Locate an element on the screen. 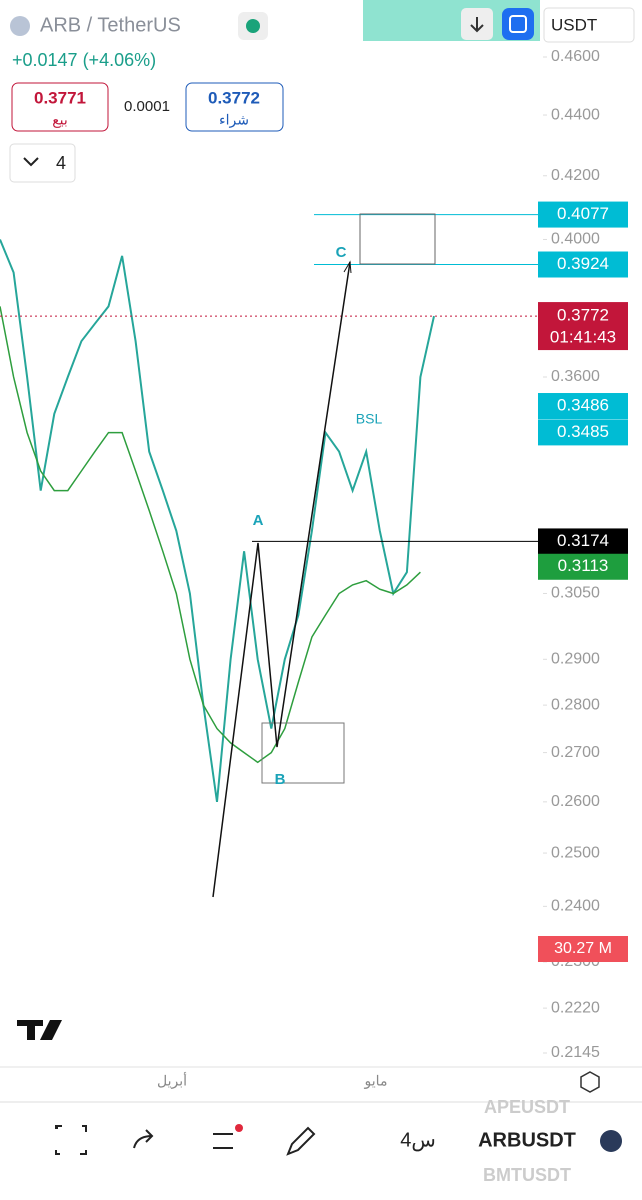  toolbar-interval: 4س is located at coordinates (418, 1140).